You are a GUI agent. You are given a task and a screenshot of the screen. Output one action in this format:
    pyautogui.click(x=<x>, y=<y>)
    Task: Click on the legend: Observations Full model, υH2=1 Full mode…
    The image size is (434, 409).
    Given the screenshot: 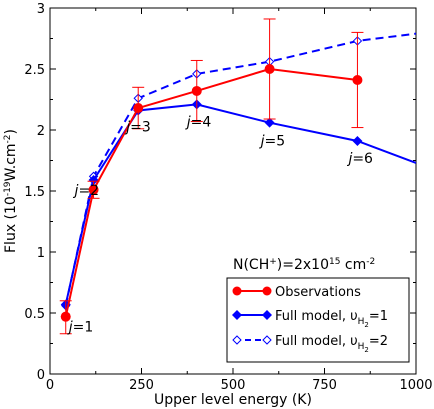 What is the action you would take?
    pyautogui.click(x=318, y=320)
    